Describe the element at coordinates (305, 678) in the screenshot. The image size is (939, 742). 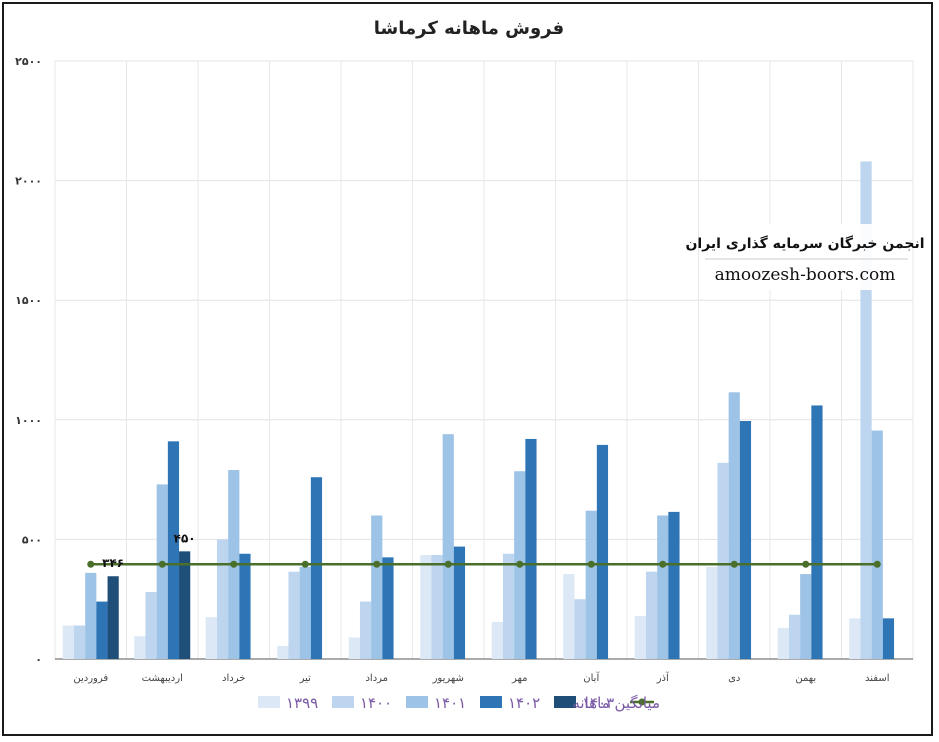
I see `x-tick-label: تیر` at that location.